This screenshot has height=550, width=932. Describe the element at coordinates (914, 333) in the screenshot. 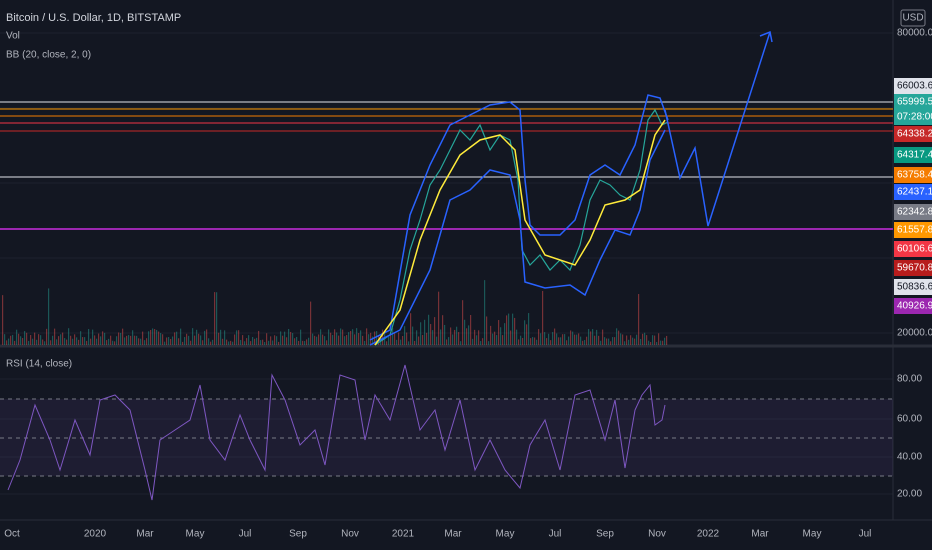

I see `price-tick: 20000.00` at that location.